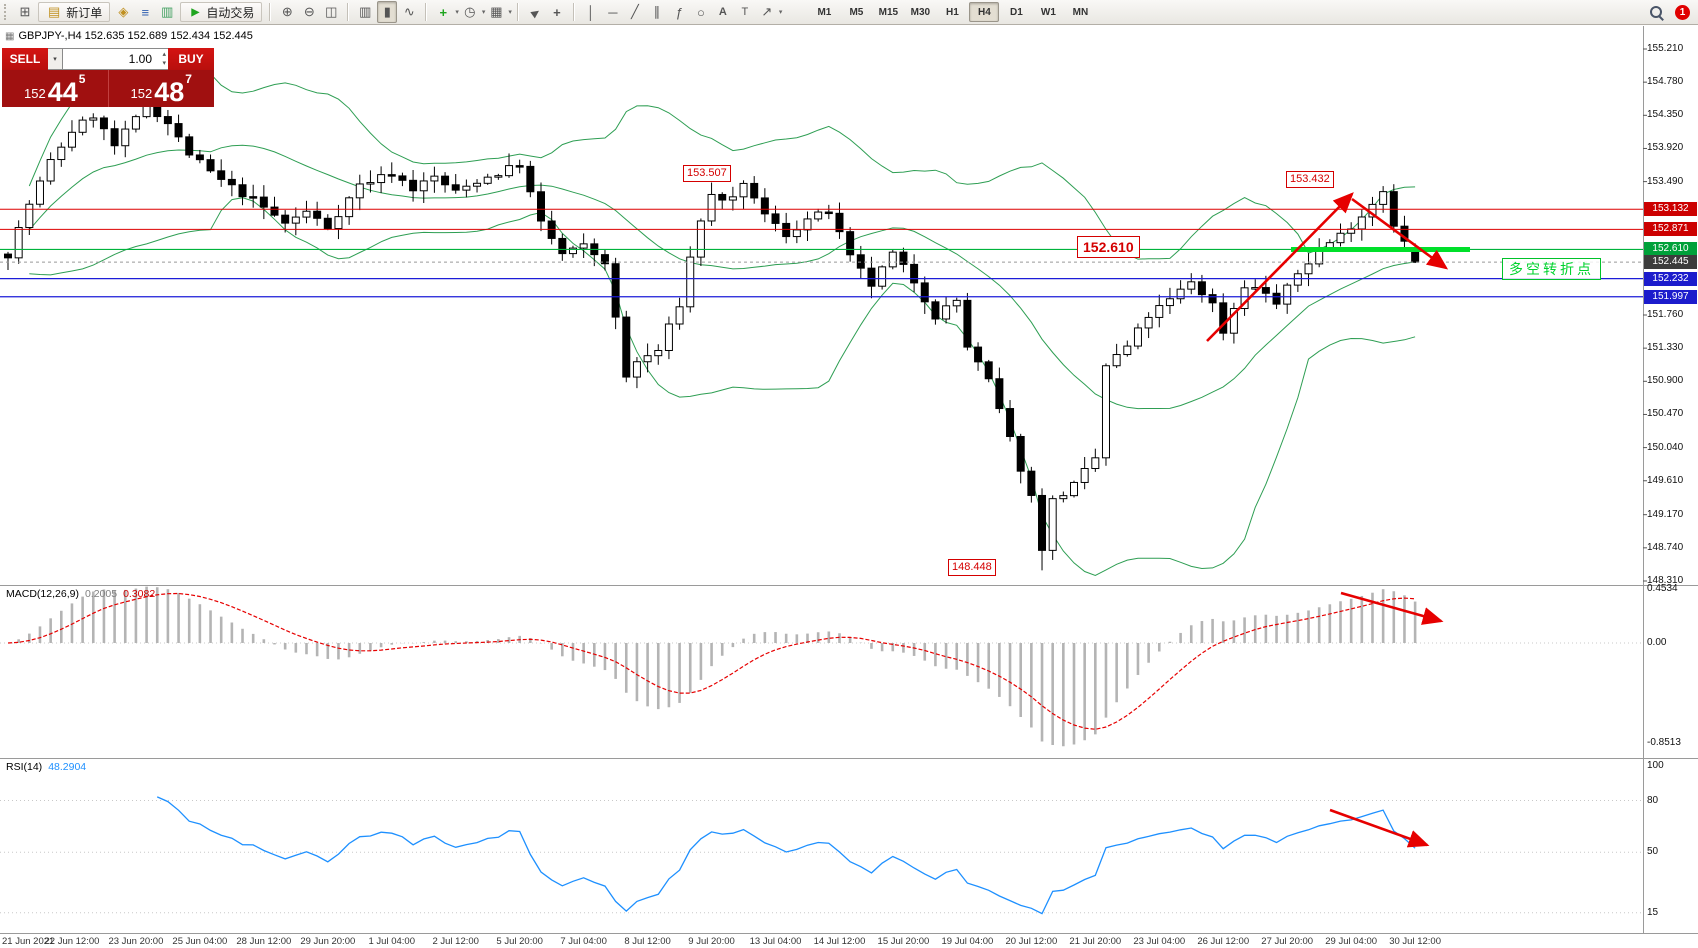  What do you see at coordinates (920, 12) in the screenshot?
I see `tf-m30: M30` at bounding box center [920, 12].